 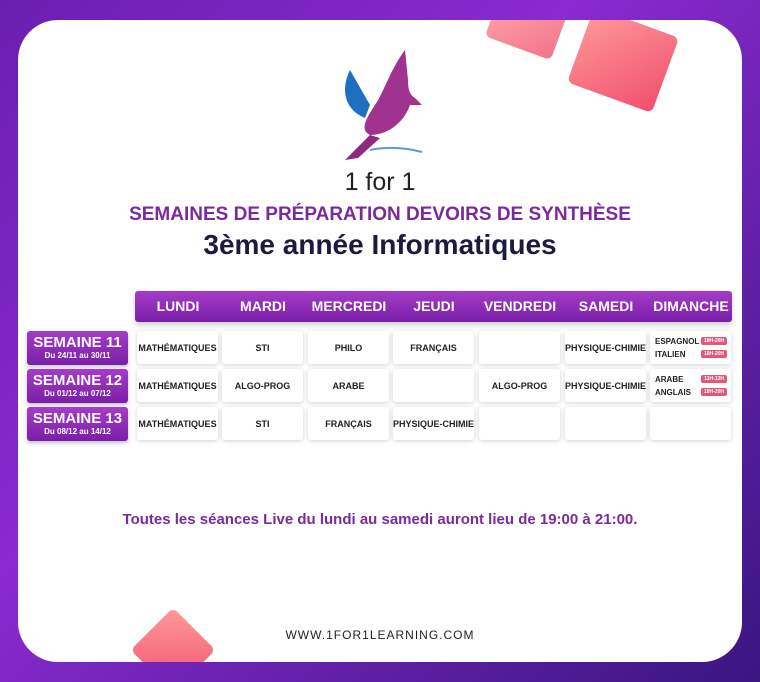 What do you see at coordinates (691, 379) in the screenshot?
I see `sunday-session: ARABE 11H-13H` at bounding box center [691, 379].